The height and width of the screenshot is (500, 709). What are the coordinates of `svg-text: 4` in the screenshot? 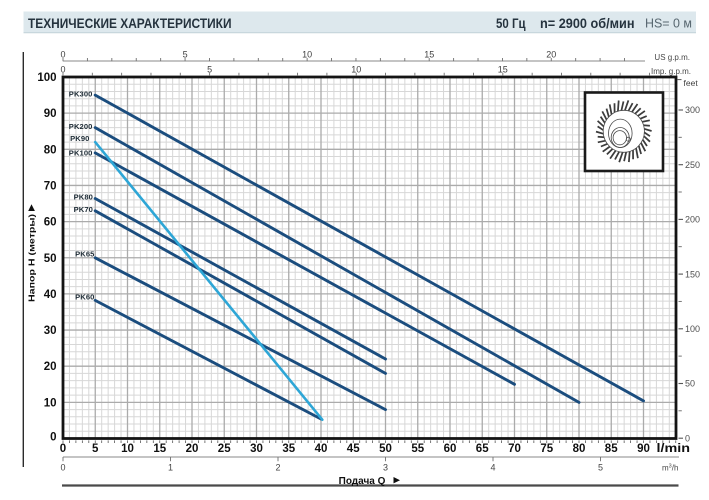 It's located at (492, 467).